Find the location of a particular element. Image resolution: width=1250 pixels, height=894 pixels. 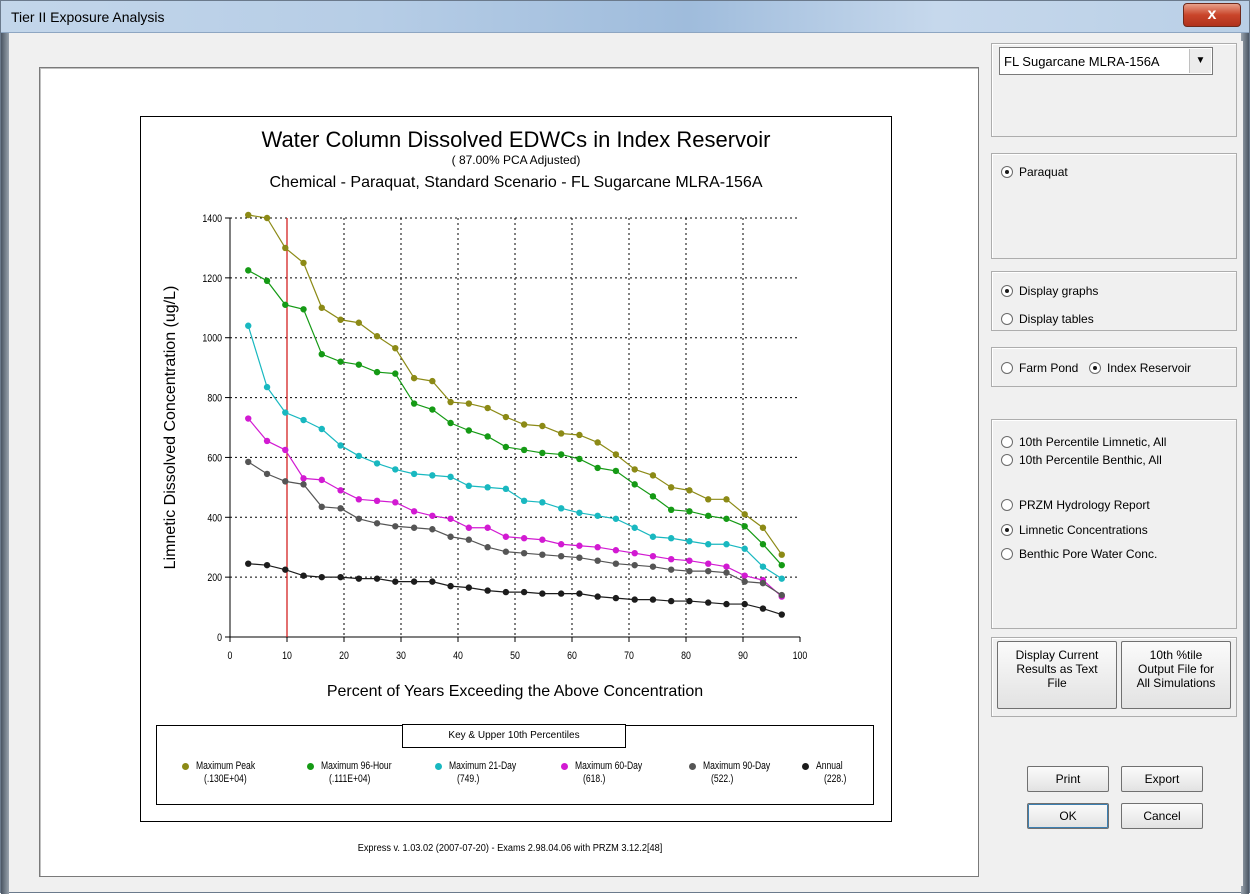

report-panel is located at coordinates (1114, 524).